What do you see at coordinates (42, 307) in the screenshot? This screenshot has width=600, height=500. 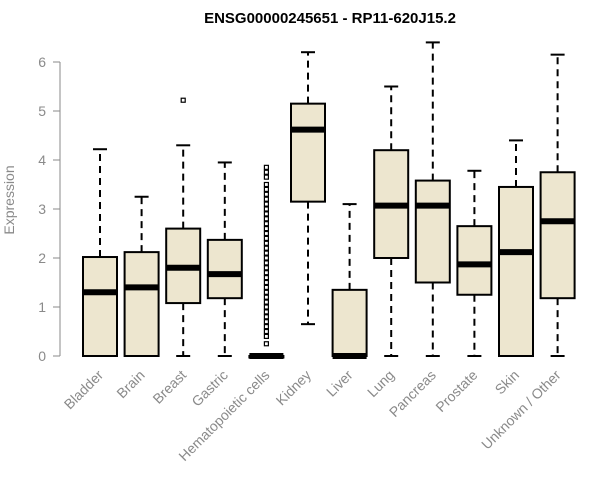 I see `y-tick-label: 1` at bounding box center [42, 307].